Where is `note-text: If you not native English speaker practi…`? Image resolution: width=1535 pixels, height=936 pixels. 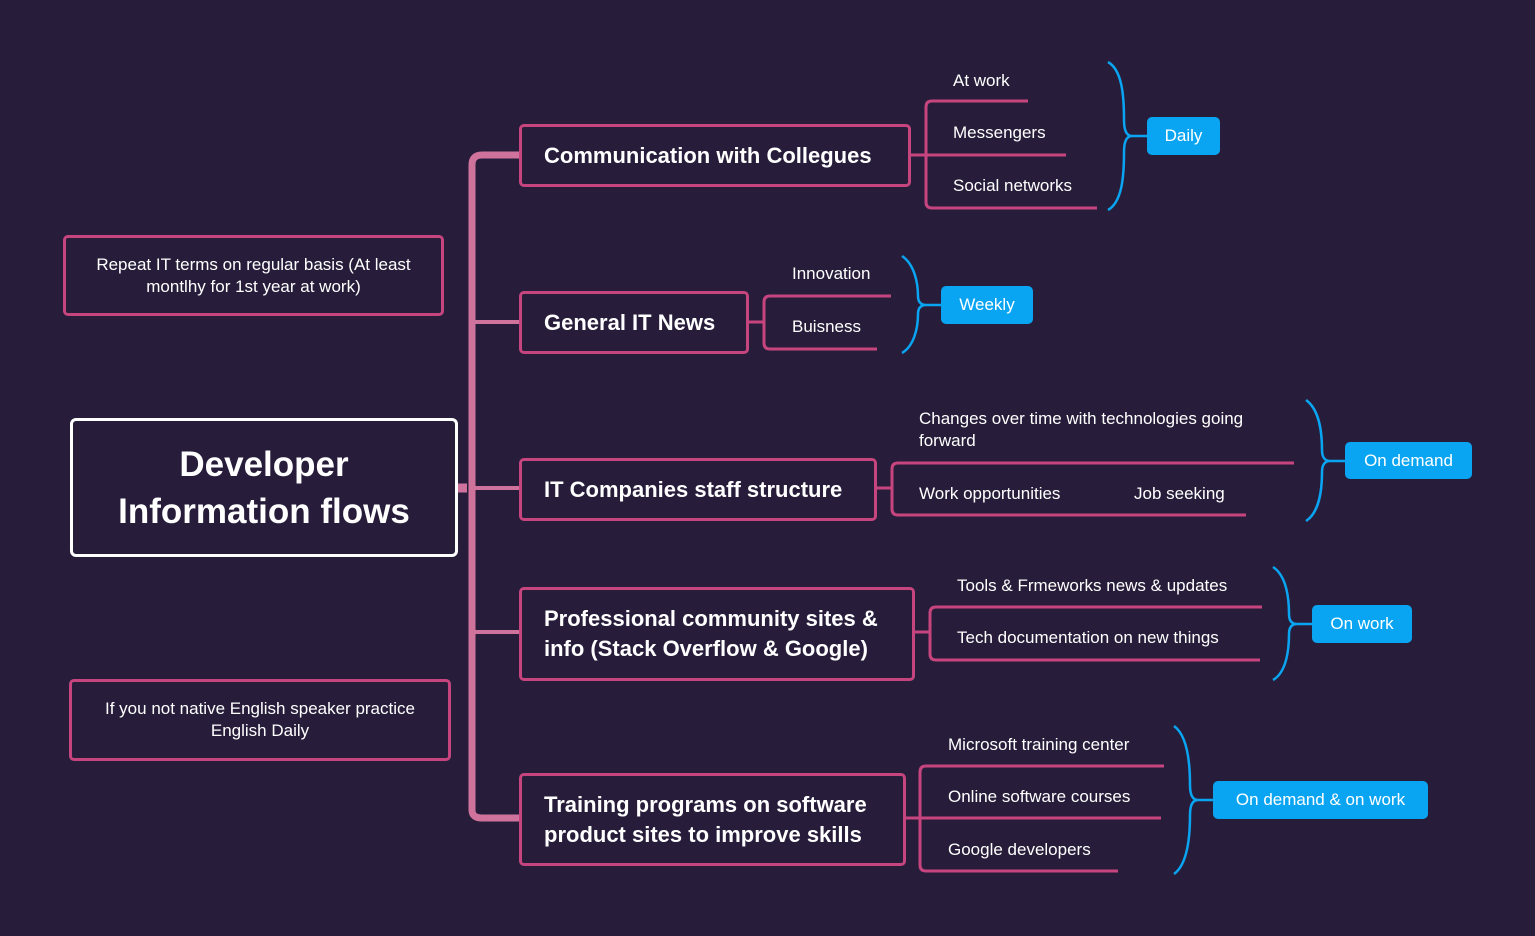
note-text: If you not native English speaker practi… is located at coordinates (260, 719).